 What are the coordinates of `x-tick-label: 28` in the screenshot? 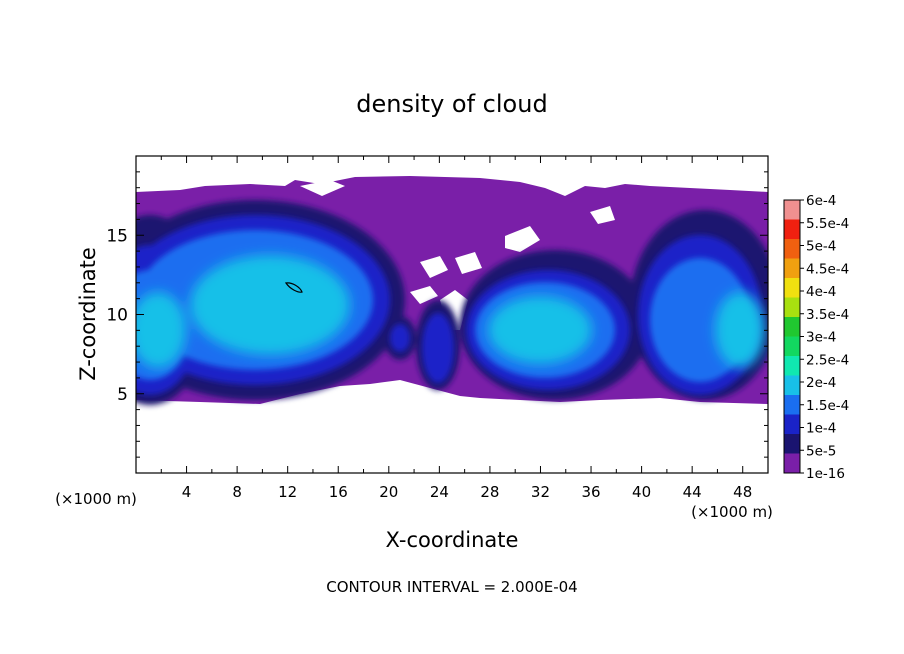 It's located at (489, 492).